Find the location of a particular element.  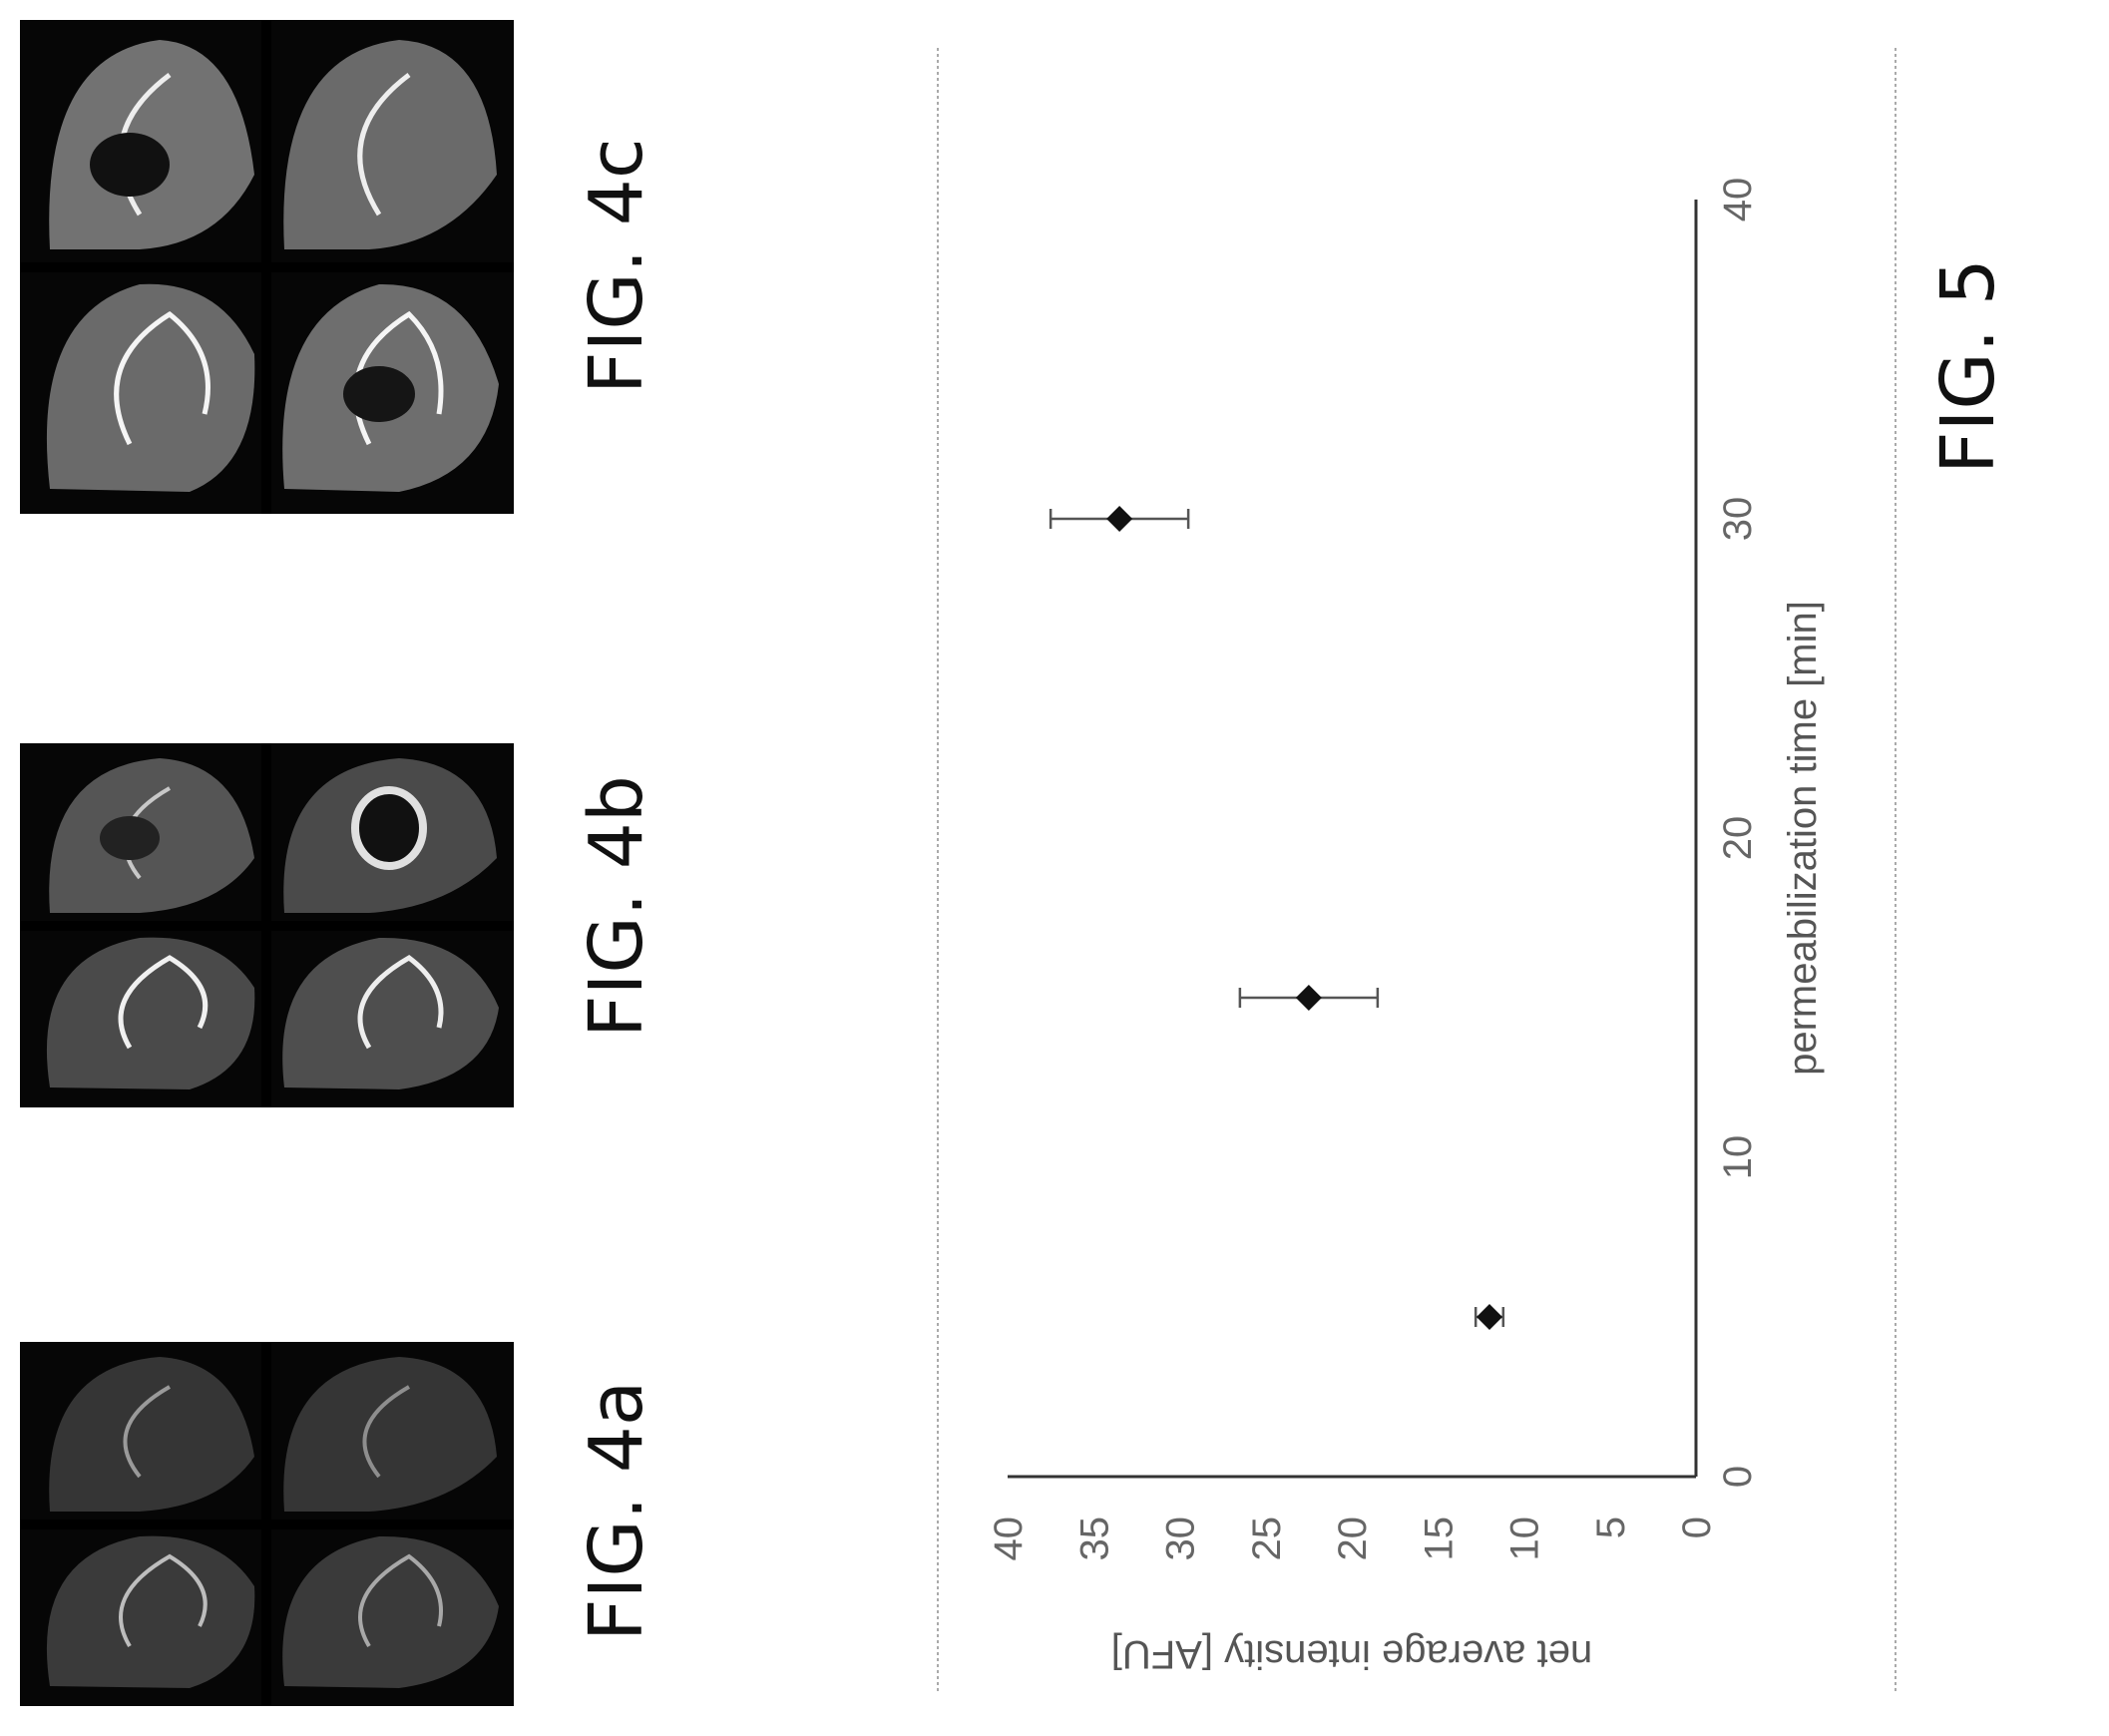

x-tick-label-1: 10 is located at coordinates (1738, 1157).